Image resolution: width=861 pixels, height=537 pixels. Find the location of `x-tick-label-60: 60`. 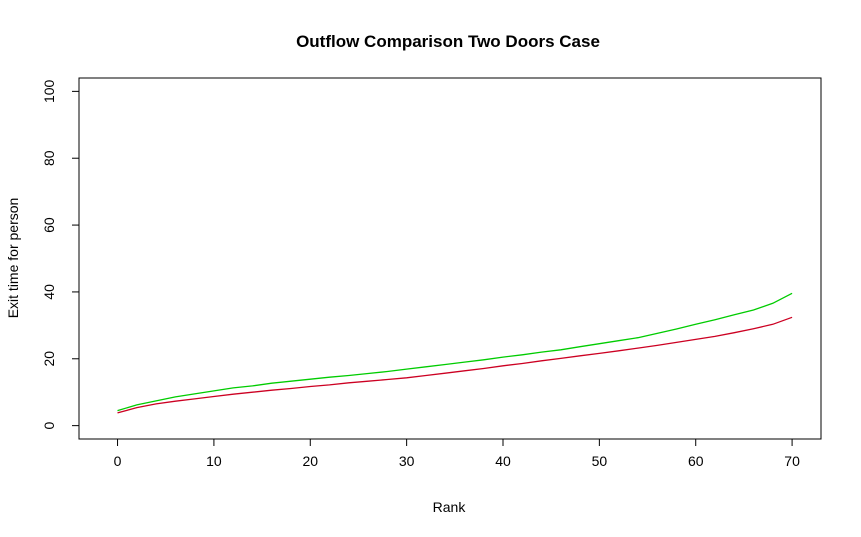

x-tick-label-60: 60 is located at coordinates (696, 461).